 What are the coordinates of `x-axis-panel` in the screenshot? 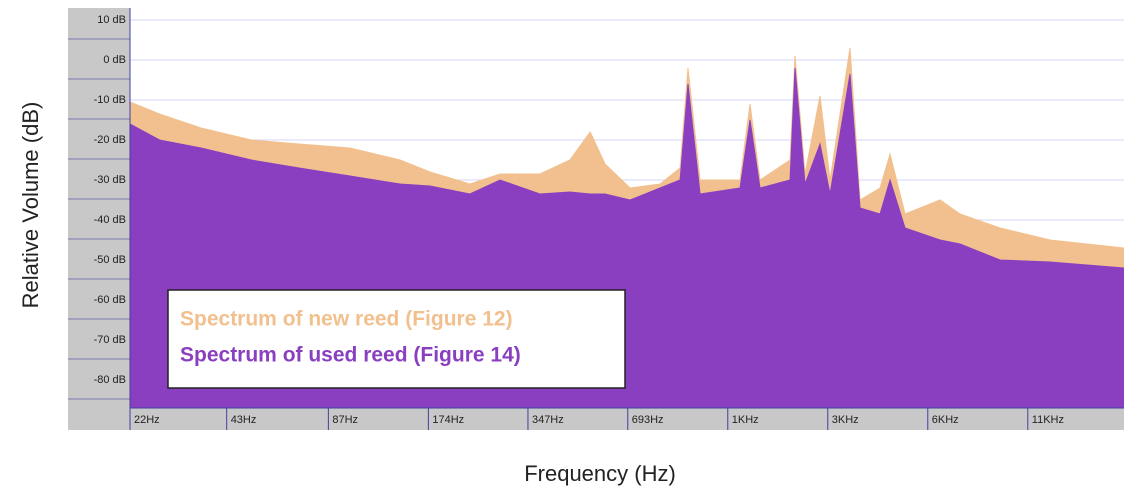 It's located at (596, 419).